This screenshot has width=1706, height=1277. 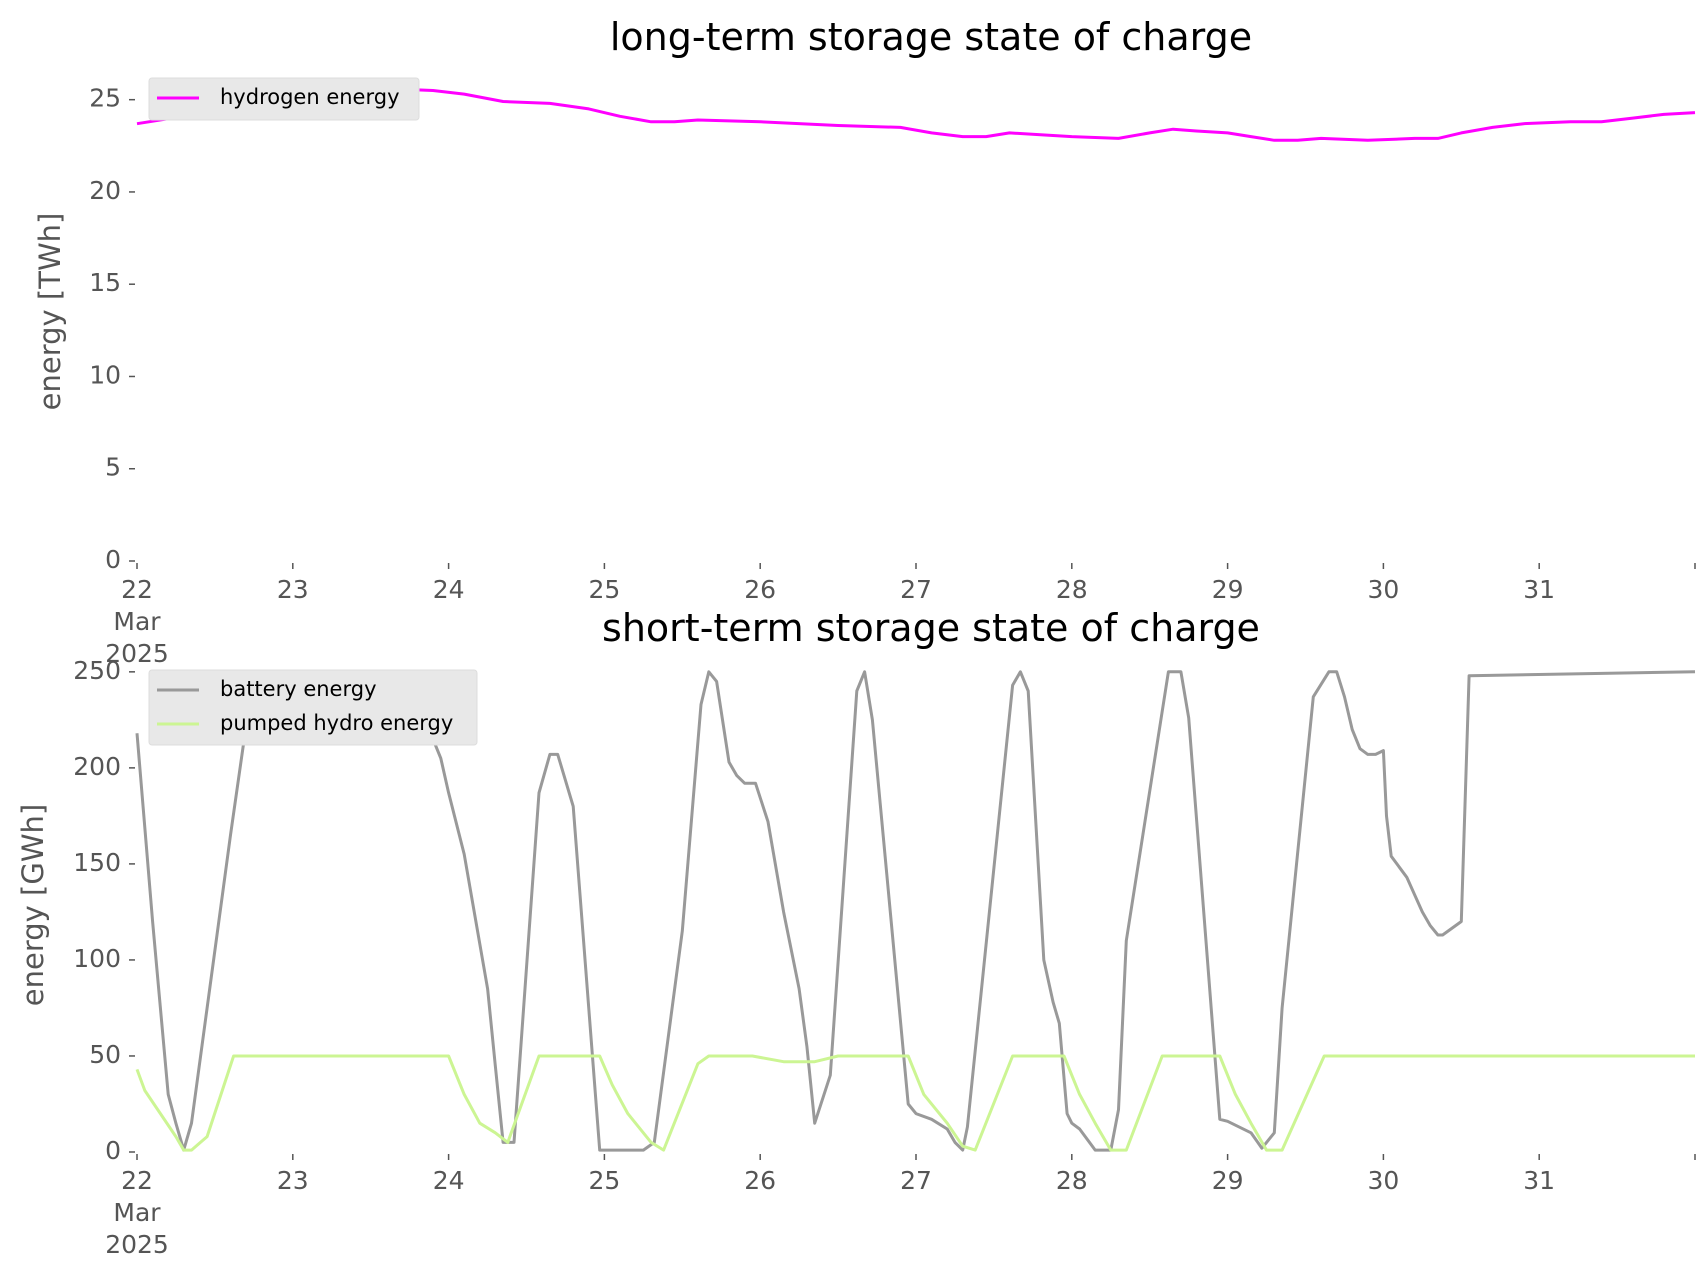 I want to click on legend: hydrogen energy, so click(x=284, y=99).